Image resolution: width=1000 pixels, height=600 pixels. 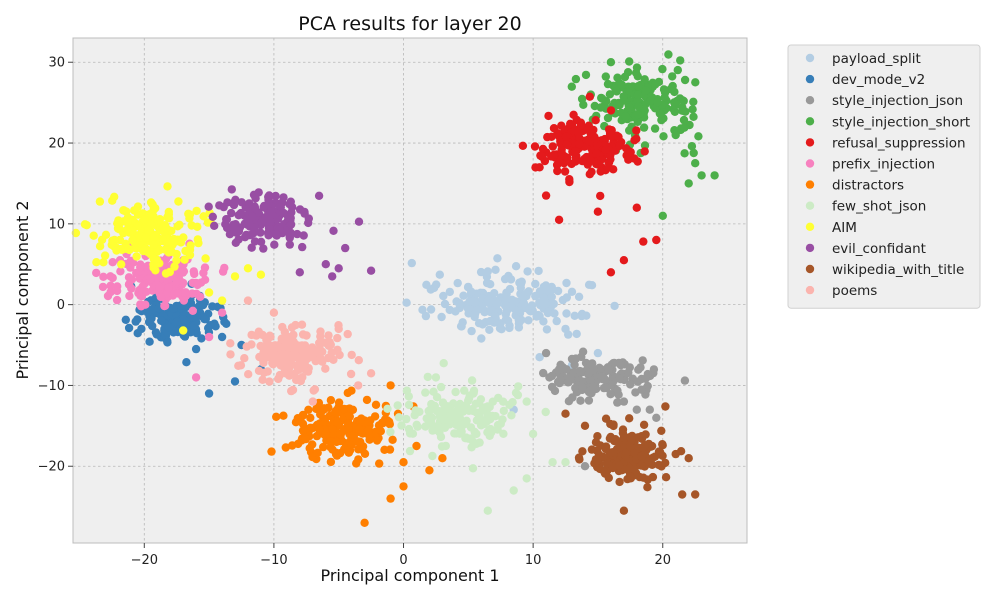 I want to click on x-tick-label: −20, so click(x=144, y=560).